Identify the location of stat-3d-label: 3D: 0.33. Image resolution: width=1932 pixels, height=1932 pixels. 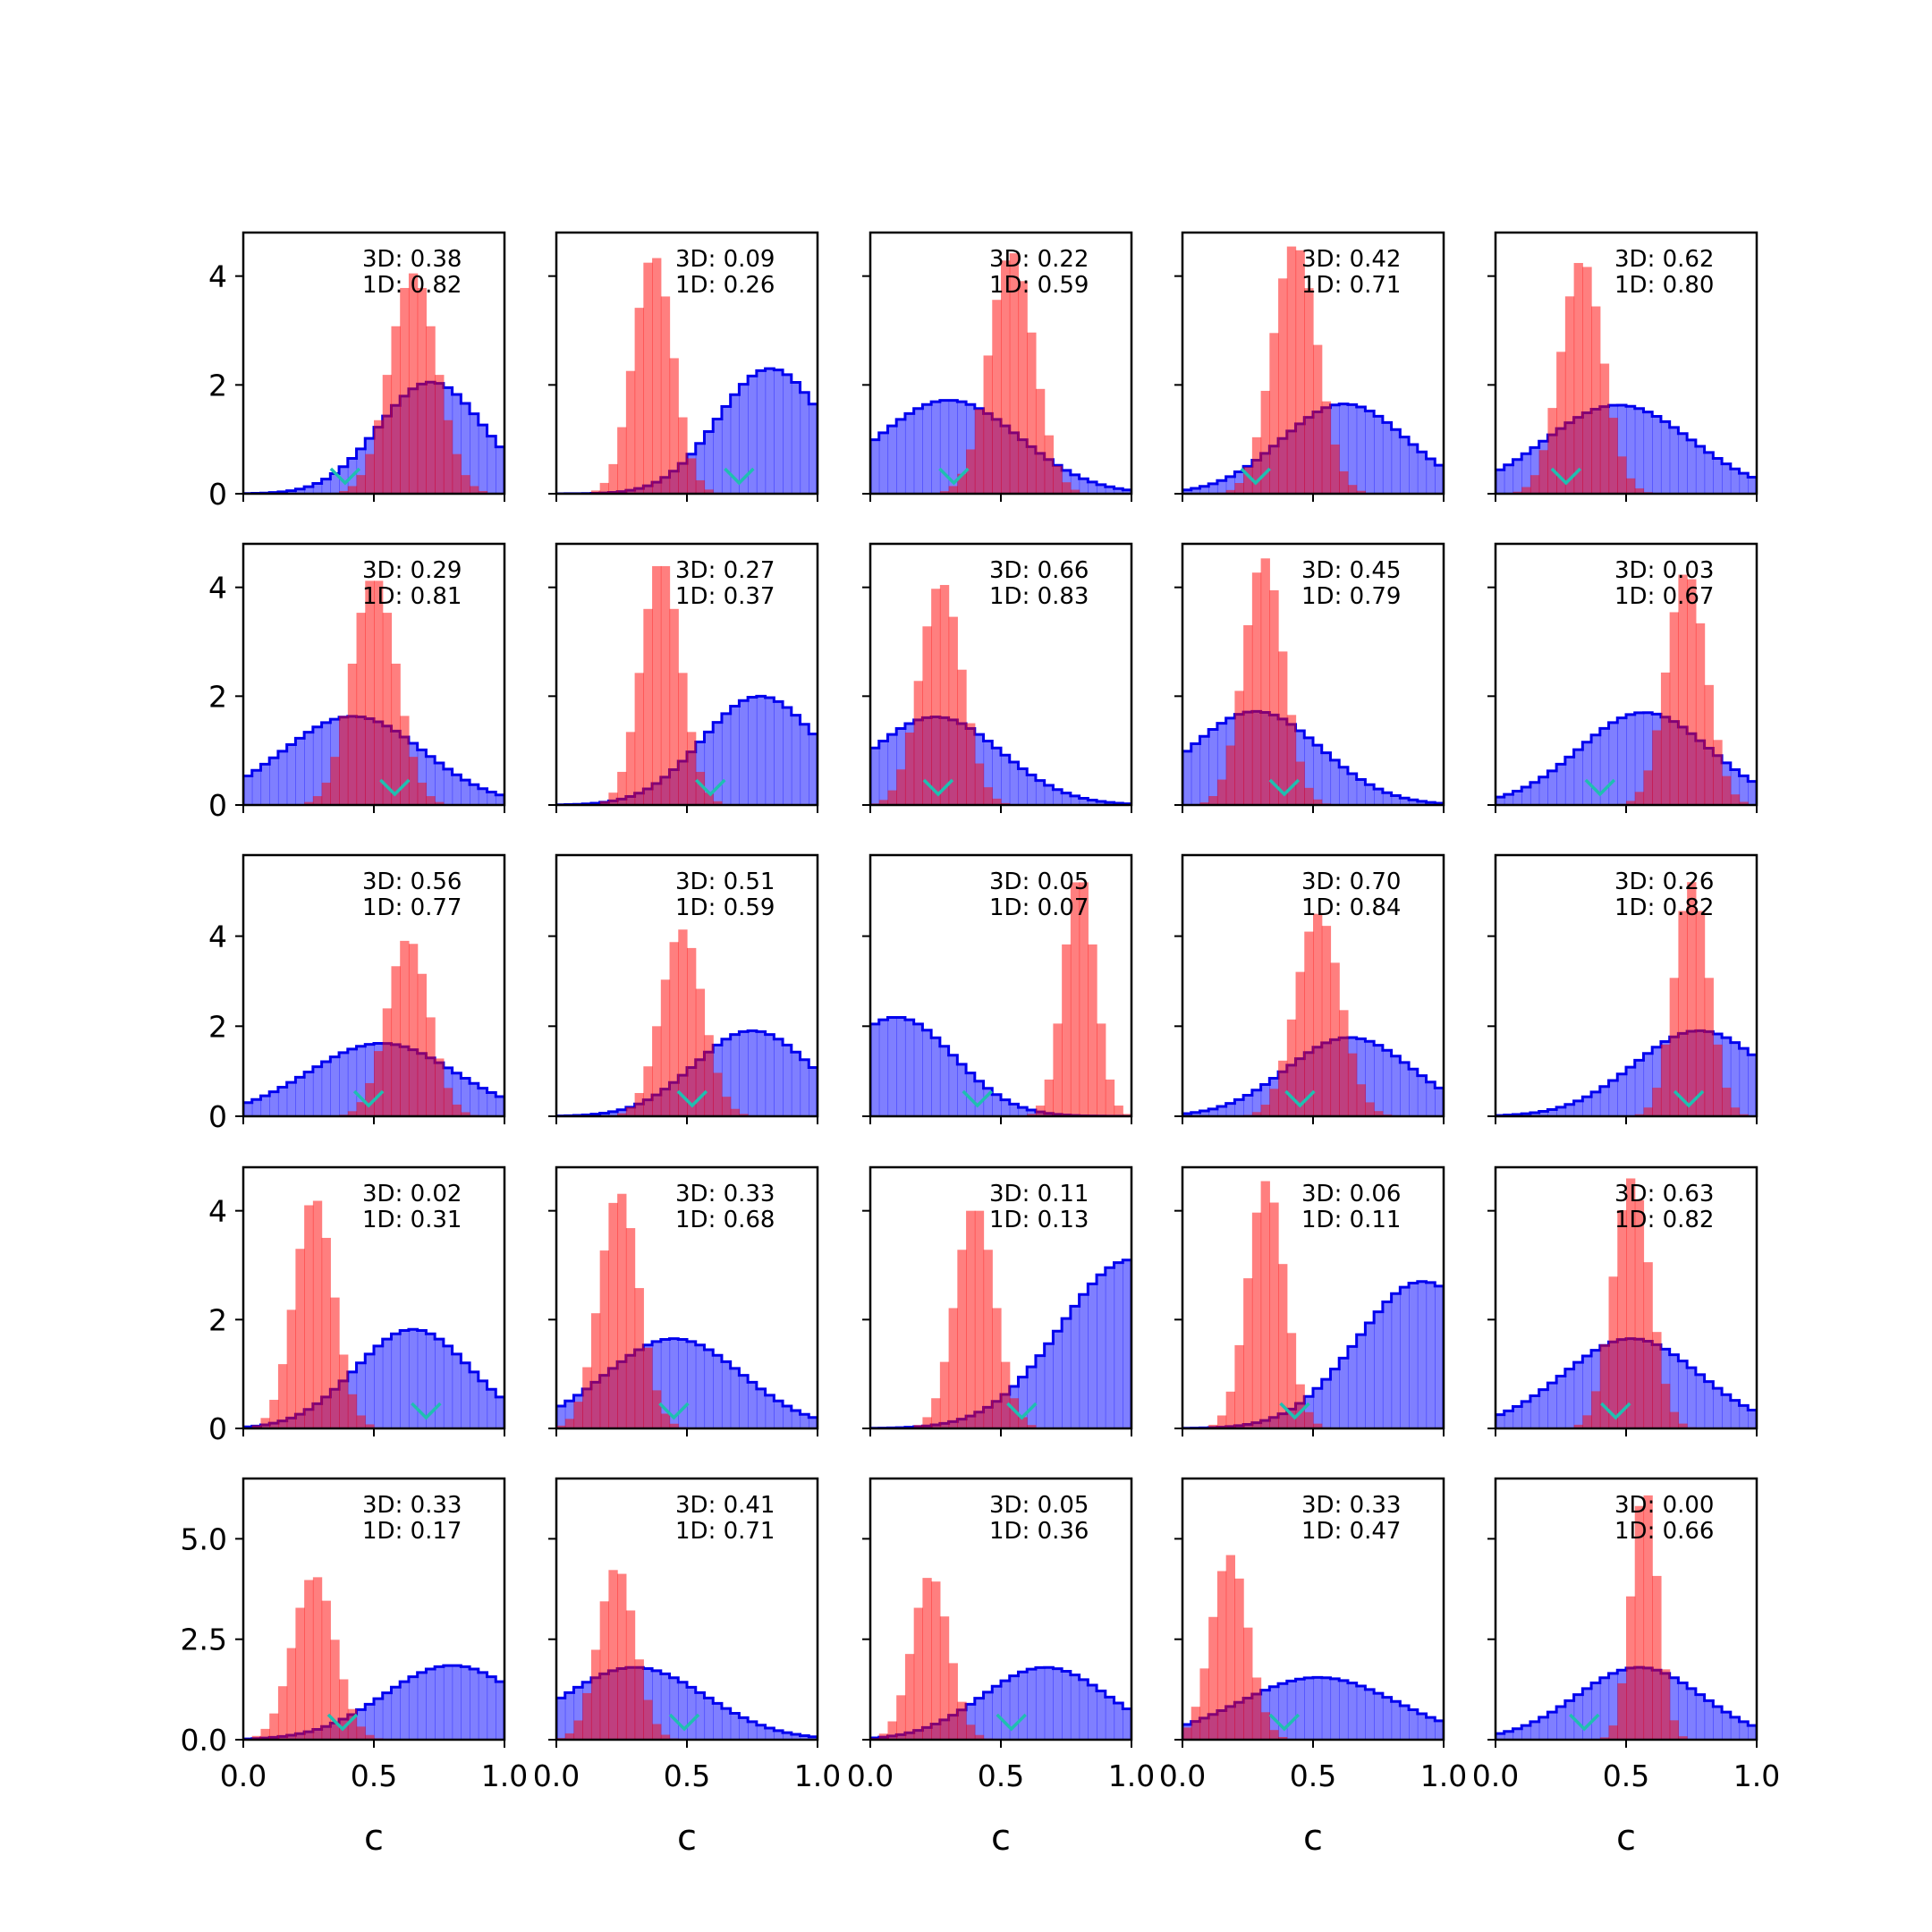
(412, 1505).